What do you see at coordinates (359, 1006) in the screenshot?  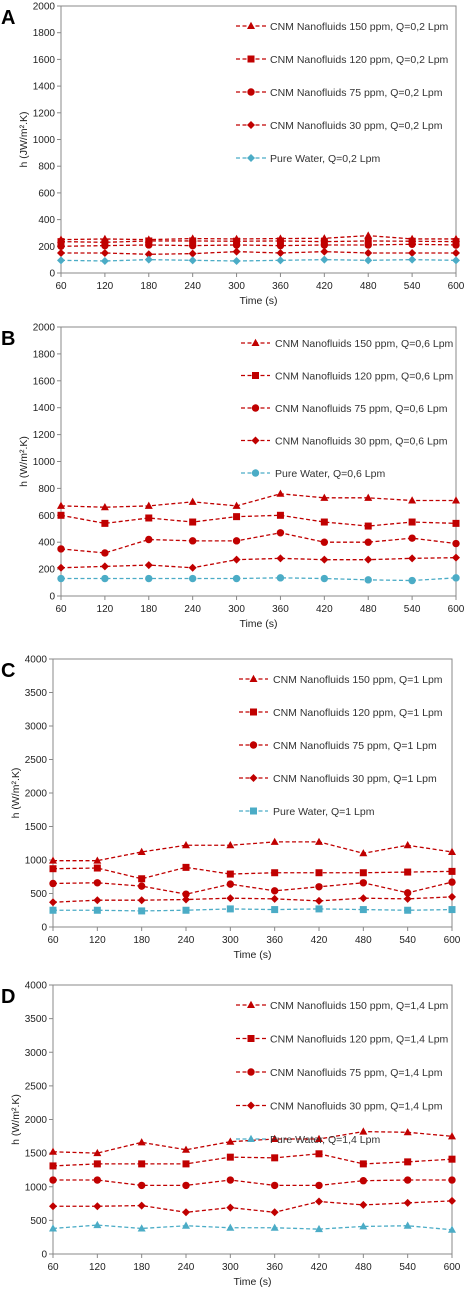 I see `legend-label: CNM Nanofluids 150 ppm, Q=1,4 Lpm` at bounding box center [359, 1006].